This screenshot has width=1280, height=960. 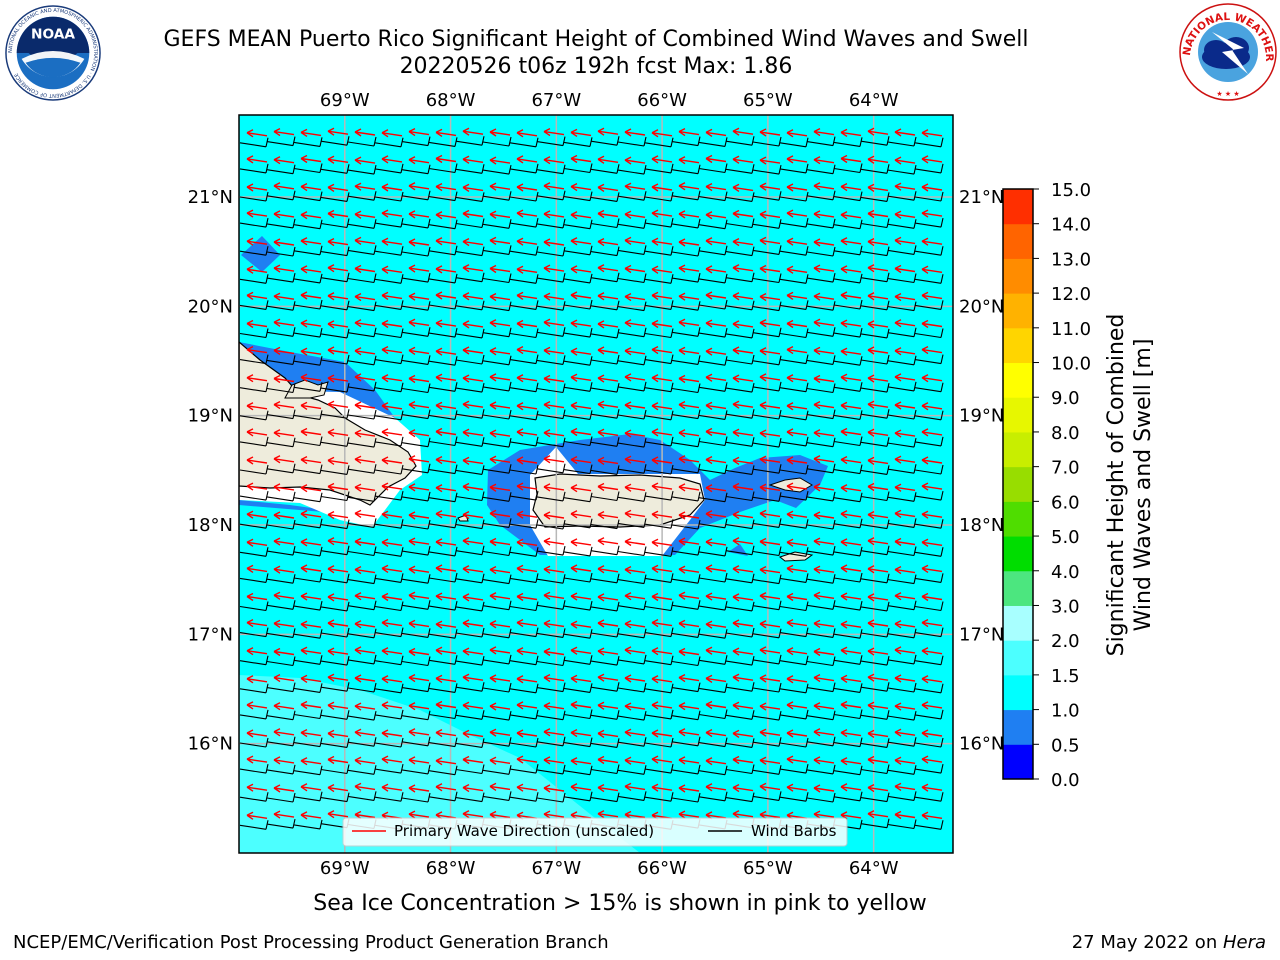 What do you see at coordinates (662, 868) in the screenshot?
I see `lon-tick-label-bottom: 66°W` at bounding box center [662, 868].